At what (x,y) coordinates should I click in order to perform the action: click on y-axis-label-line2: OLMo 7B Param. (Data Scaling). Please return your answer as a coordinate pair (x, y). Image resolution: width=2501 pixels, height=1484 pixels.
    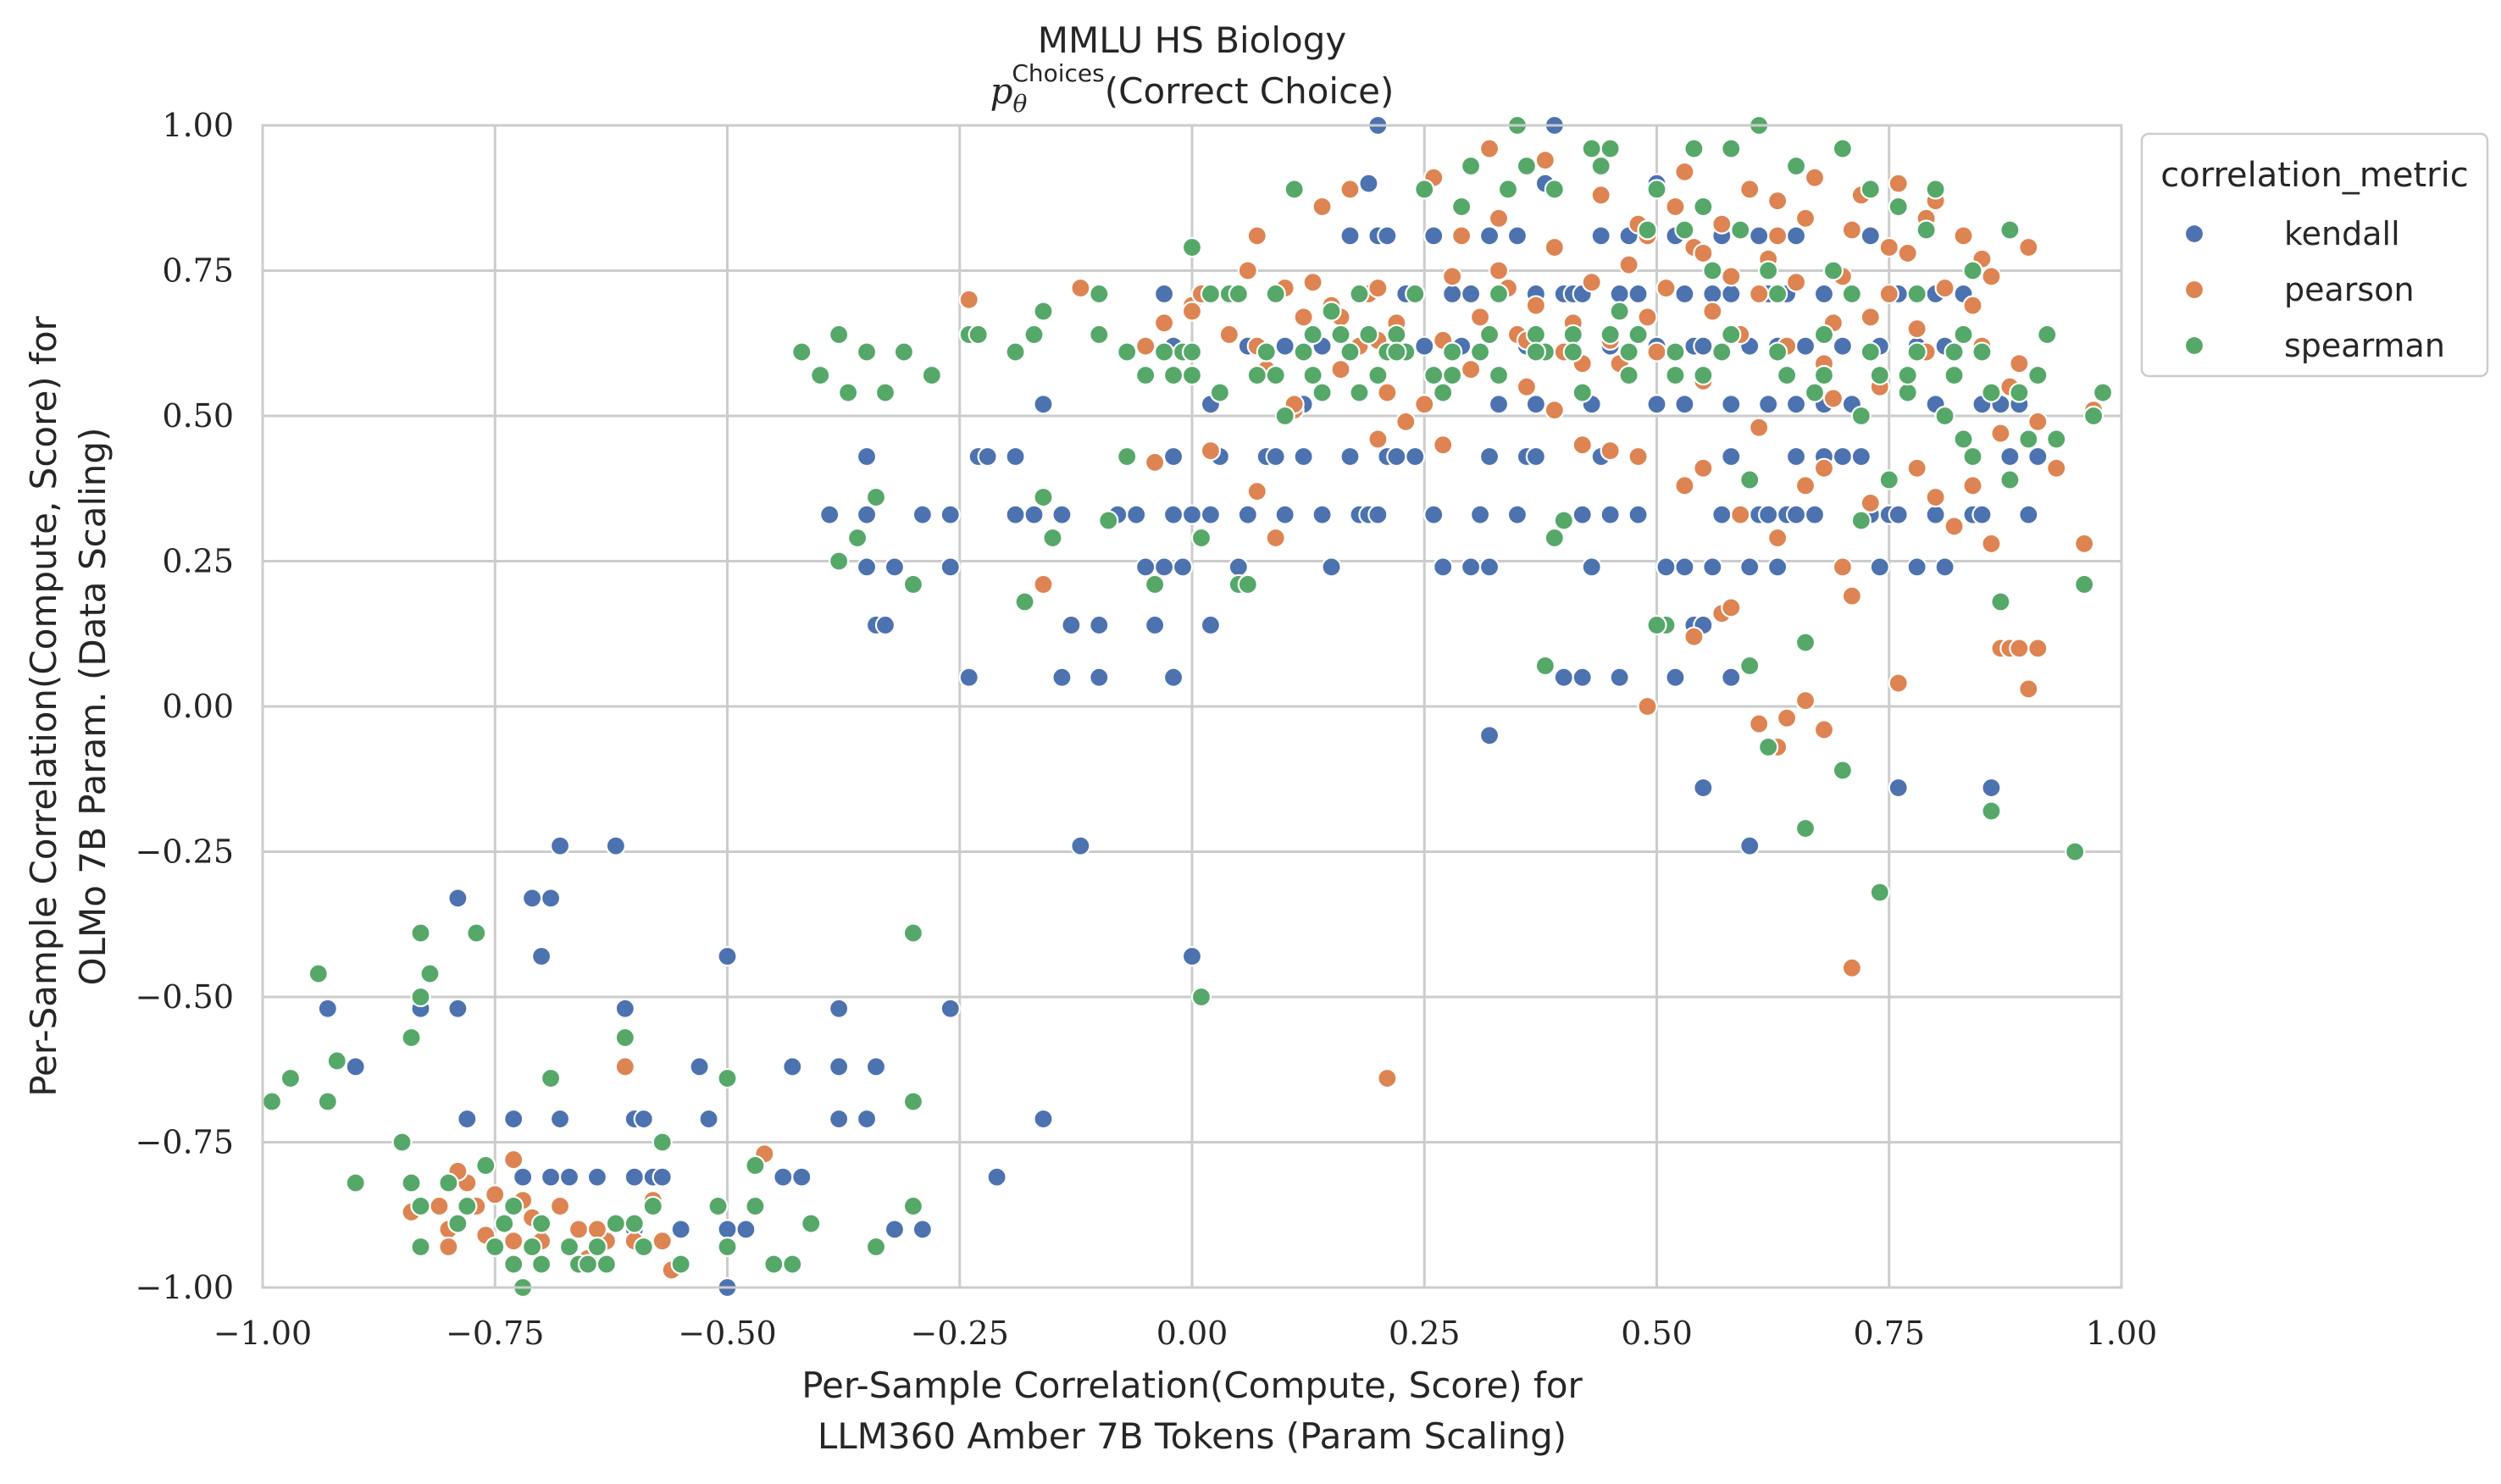
    Looking at the image, I should click on (93, 707).